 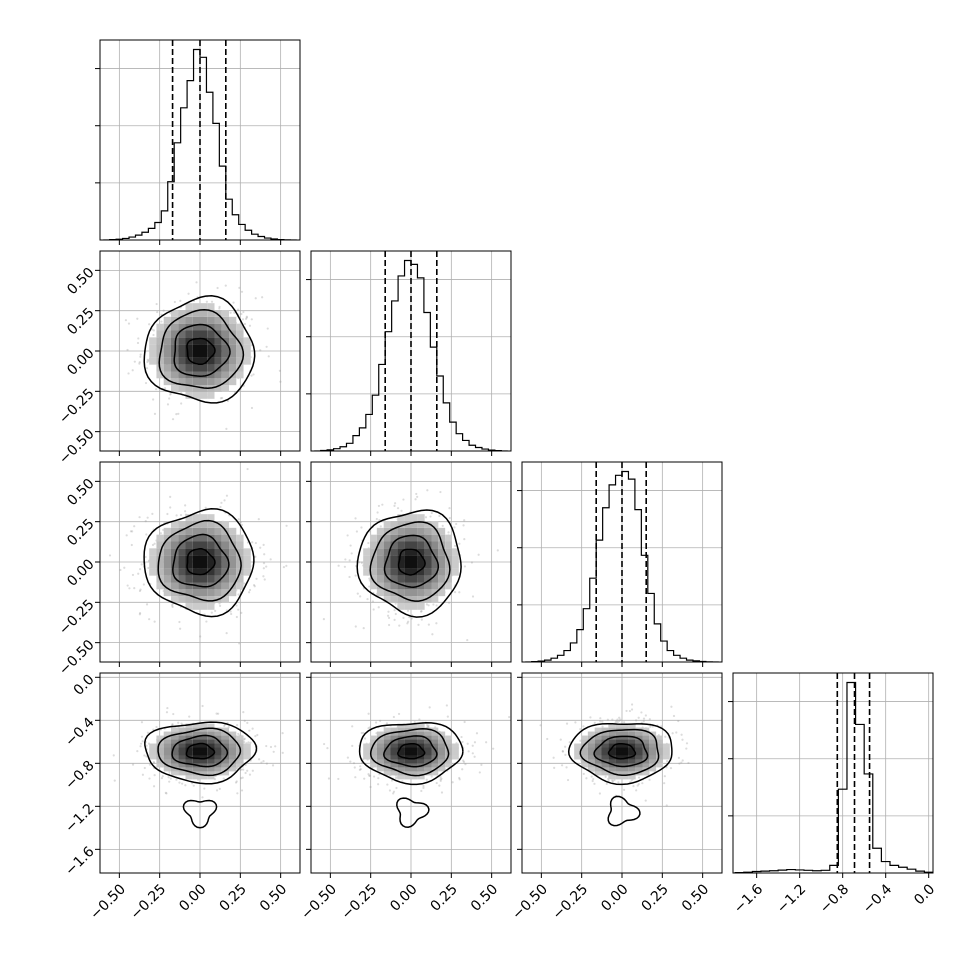 What do you see at coordinates (77, 618) in the screenshot?
I see `y-tick-label: −0.25` at bounding box center [77, 618].